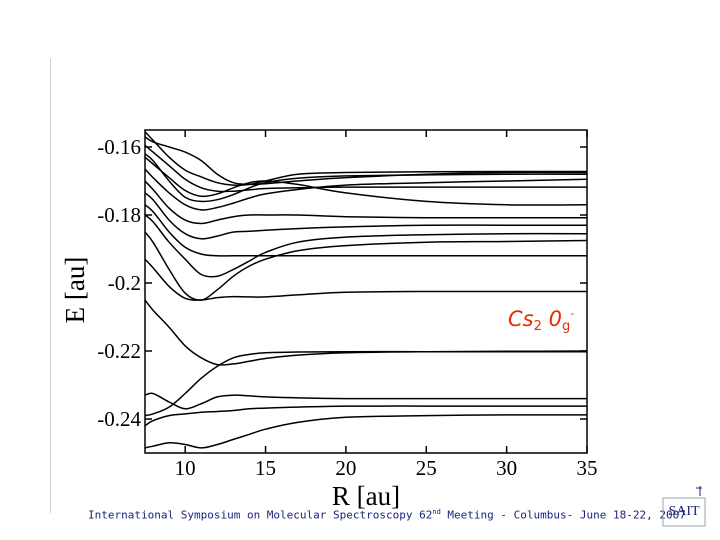  I want to click on x-axis-title: R [au], so click(366, 496).